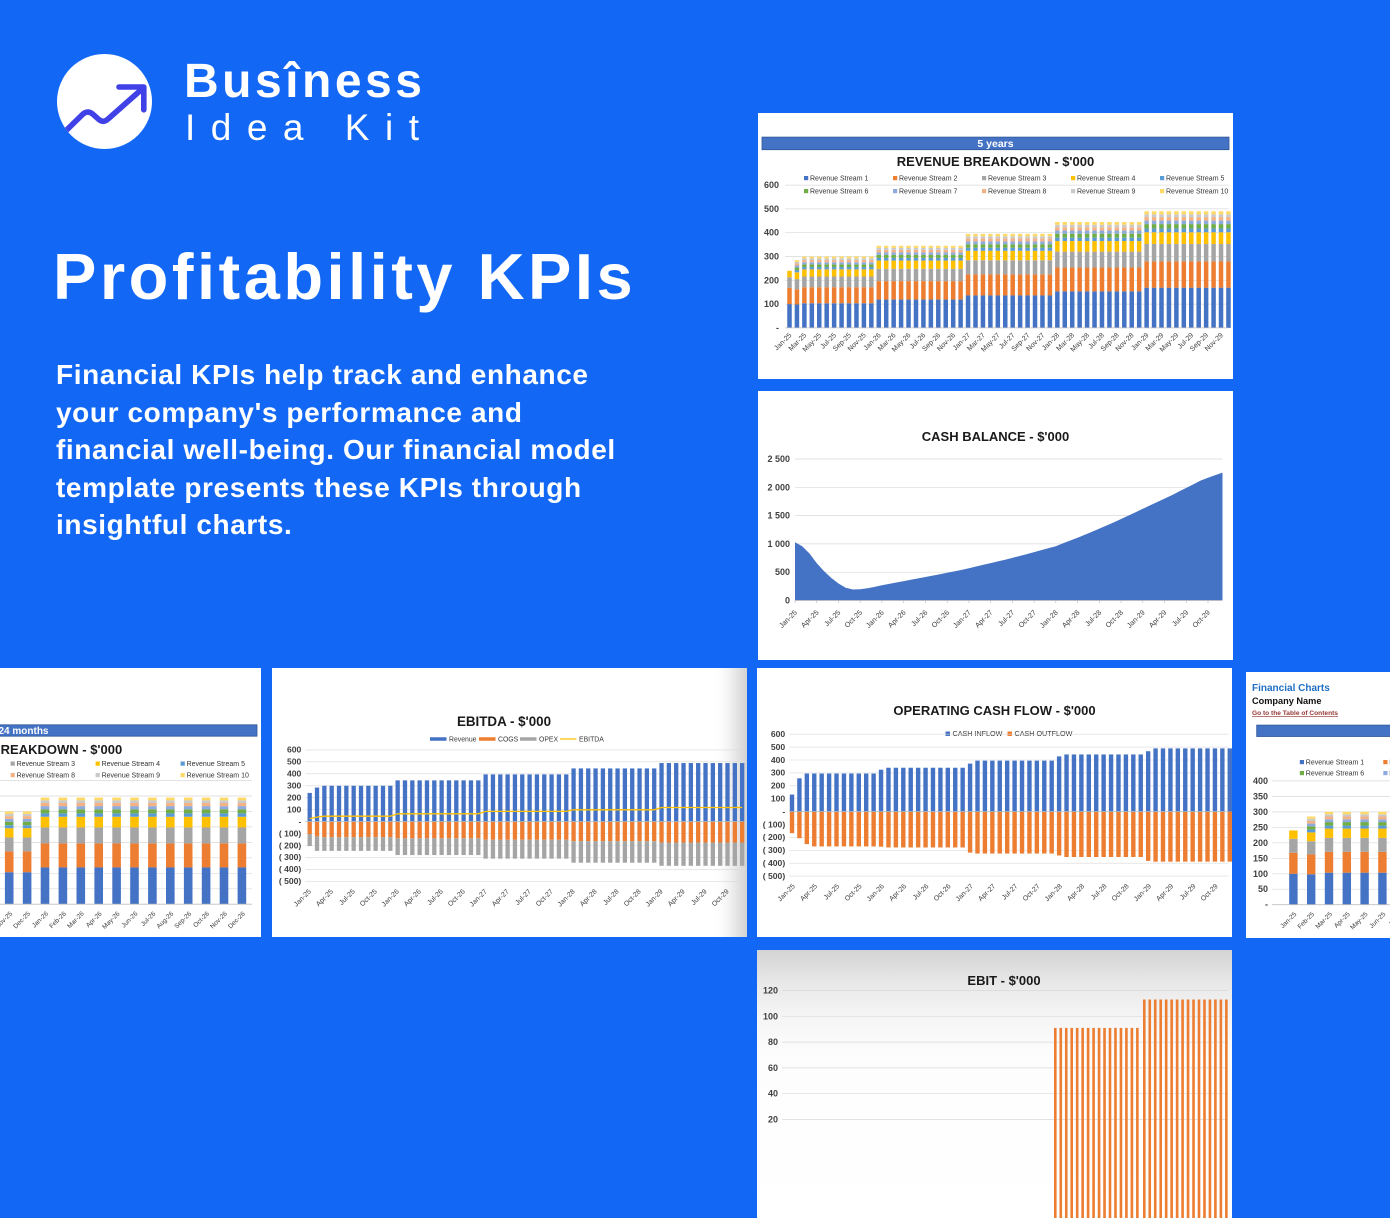 The width and height of the screenshot is (1390, 1218). What do you see at coordinates (787, 601) in the screenshot?
I see `svg-text: 0` at bounding box center [787, 601].